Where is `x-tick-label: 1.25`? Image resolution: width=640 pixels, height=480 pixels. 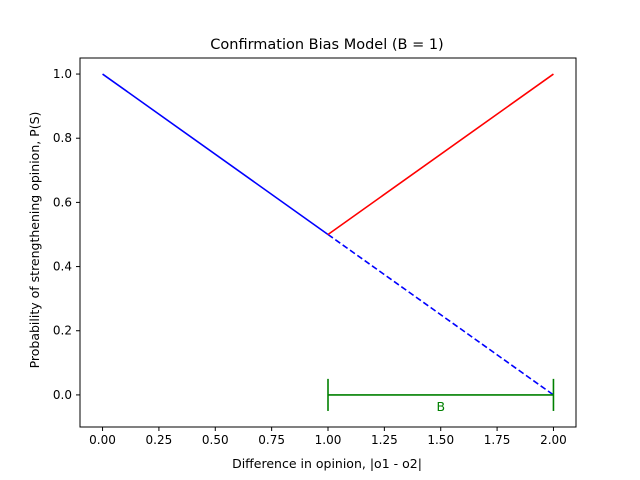
x-tick-label: 1.25 is located at coordinates (384, 440).